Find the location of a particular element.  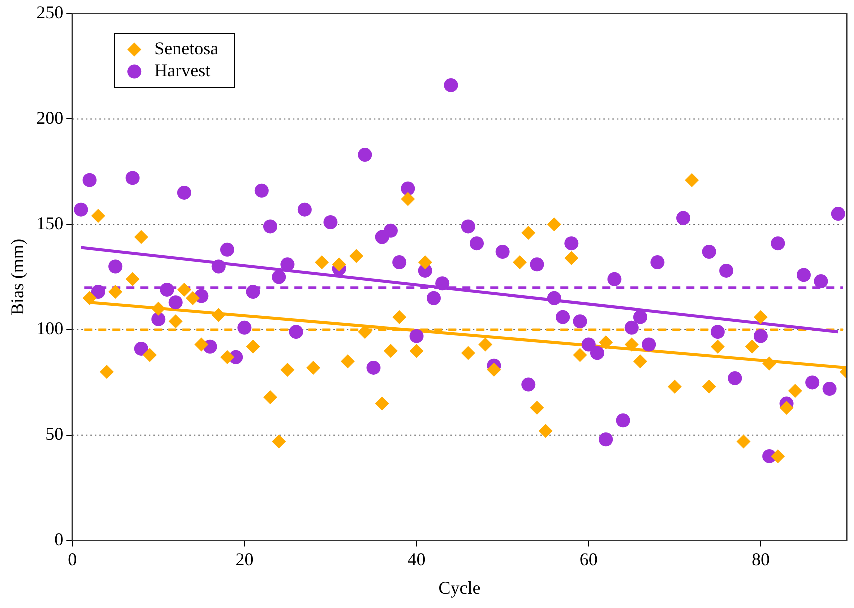

y-tick-label: 150 is located at coordinates (50, 223).